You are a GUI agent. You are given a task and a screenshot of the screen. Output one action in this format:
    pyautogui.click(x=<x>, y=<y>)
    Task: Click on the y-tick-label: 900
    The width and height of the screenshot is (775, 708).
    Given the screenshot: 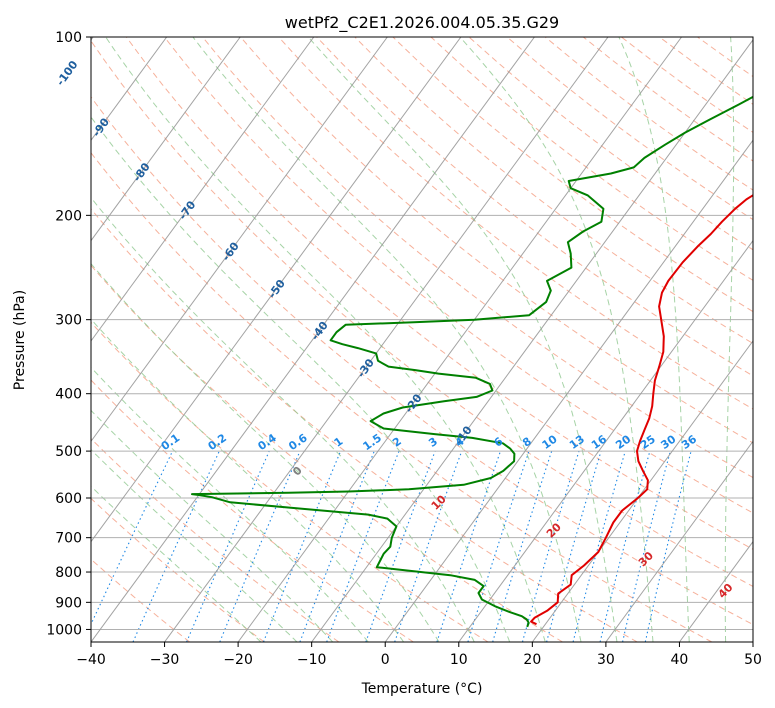 What is the action you would take?
    pyautogui.click(x=68, y=603)
    